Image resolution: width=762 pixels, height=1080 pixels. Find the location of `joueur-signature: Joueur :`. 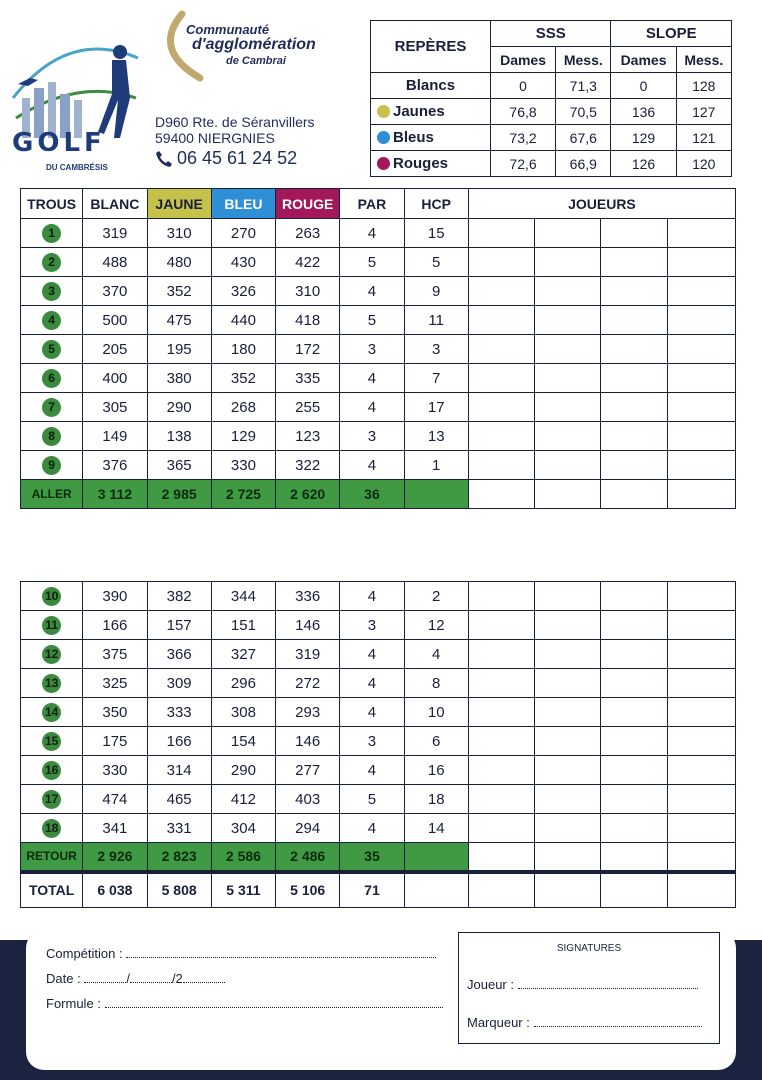

joueur-signature: Joueur : is located at coordinates (582, 984).